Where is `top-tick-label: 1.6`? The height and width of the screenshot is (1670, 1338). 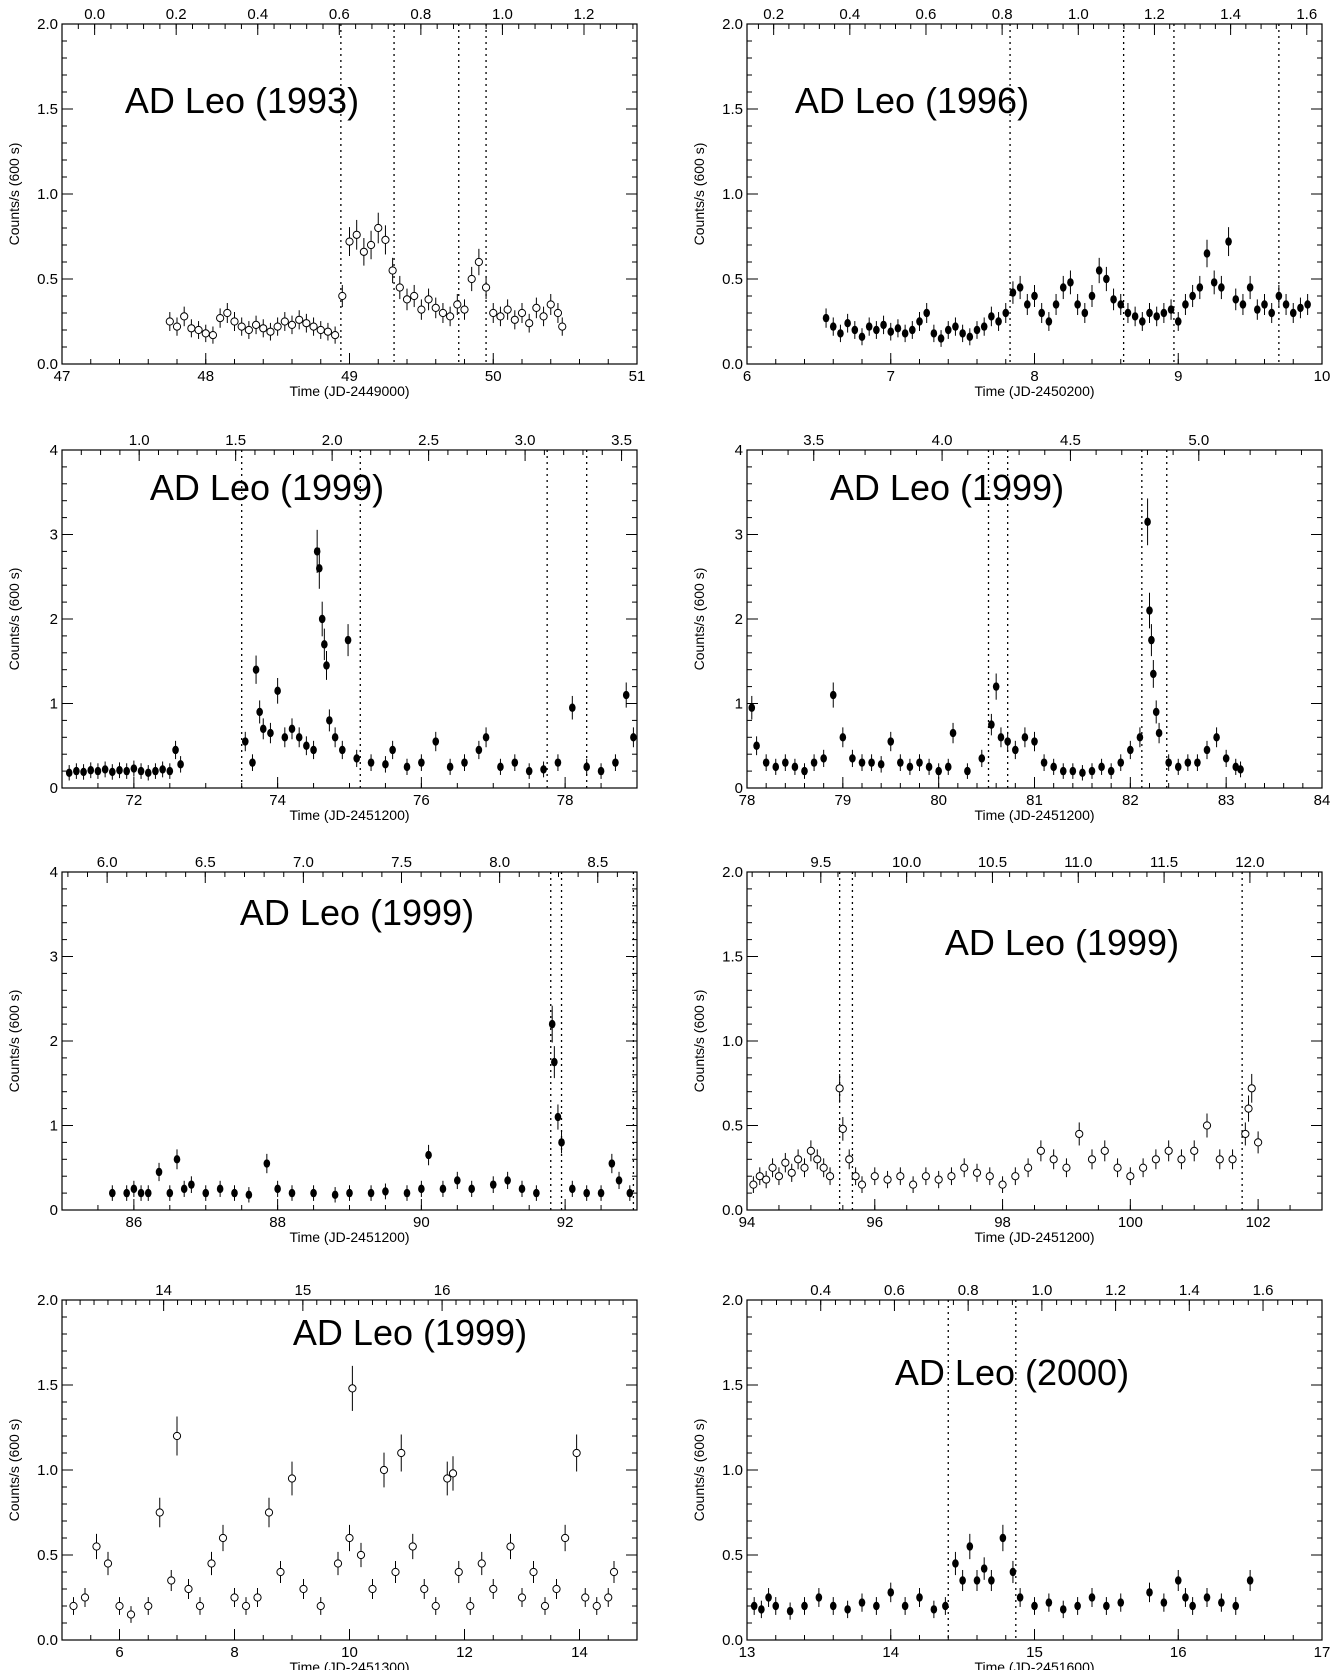
top-tick-label: 1.6 is located at coordinates (1306, 14).